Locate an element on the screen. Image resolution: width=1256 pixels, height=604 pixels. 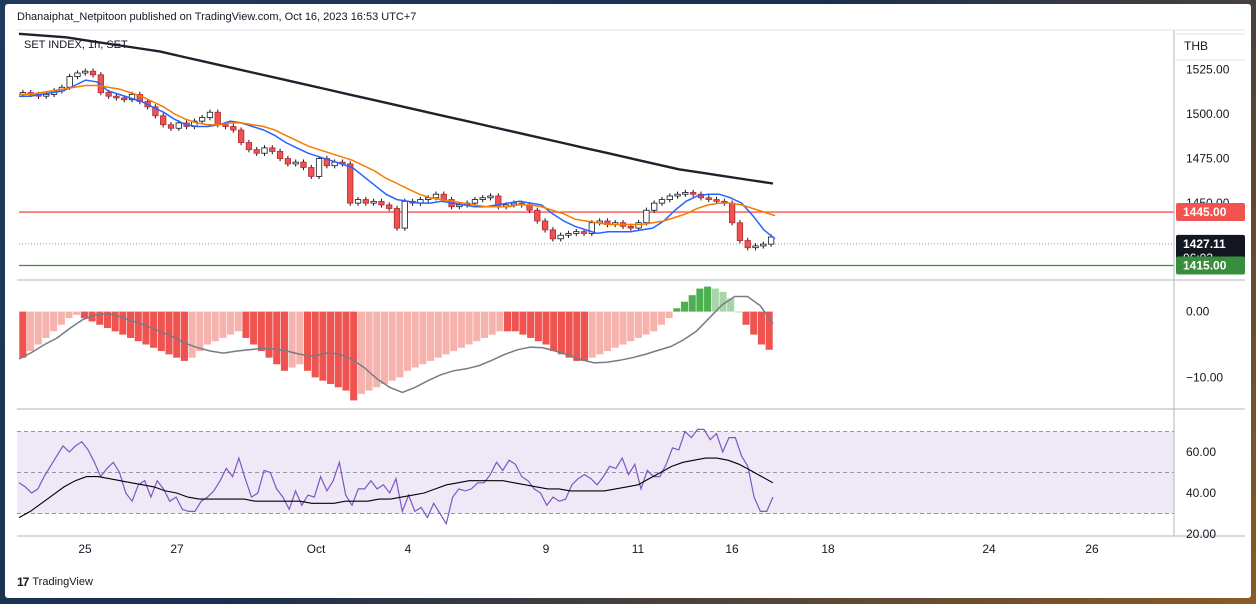
tradingview-logo: 17 TradingView is located at coordinates (55, 582).